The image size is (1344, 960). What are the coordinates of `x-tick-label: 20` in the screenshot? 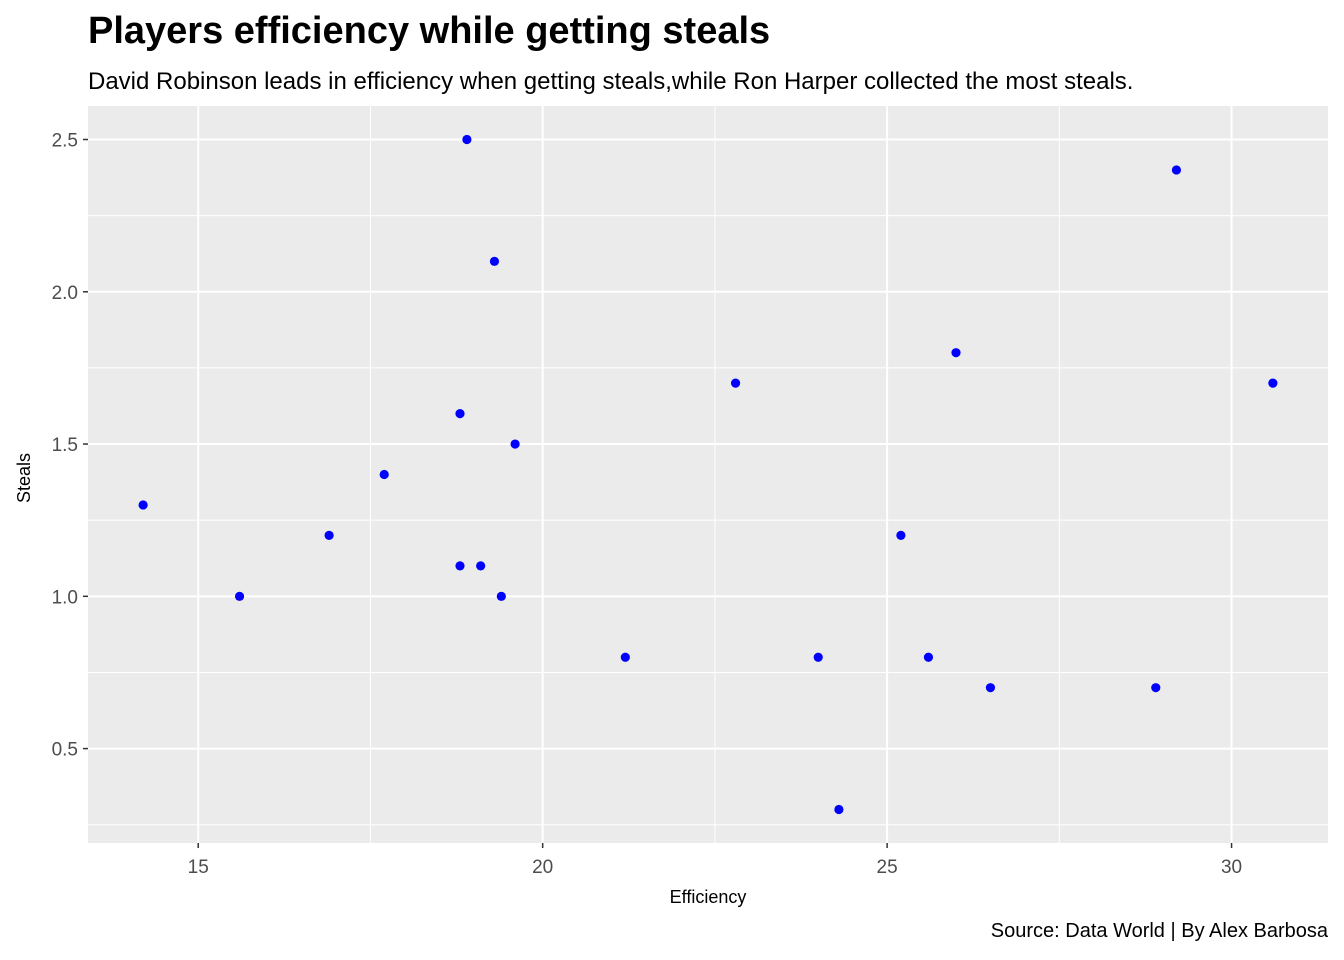 It's located at (542, 867).